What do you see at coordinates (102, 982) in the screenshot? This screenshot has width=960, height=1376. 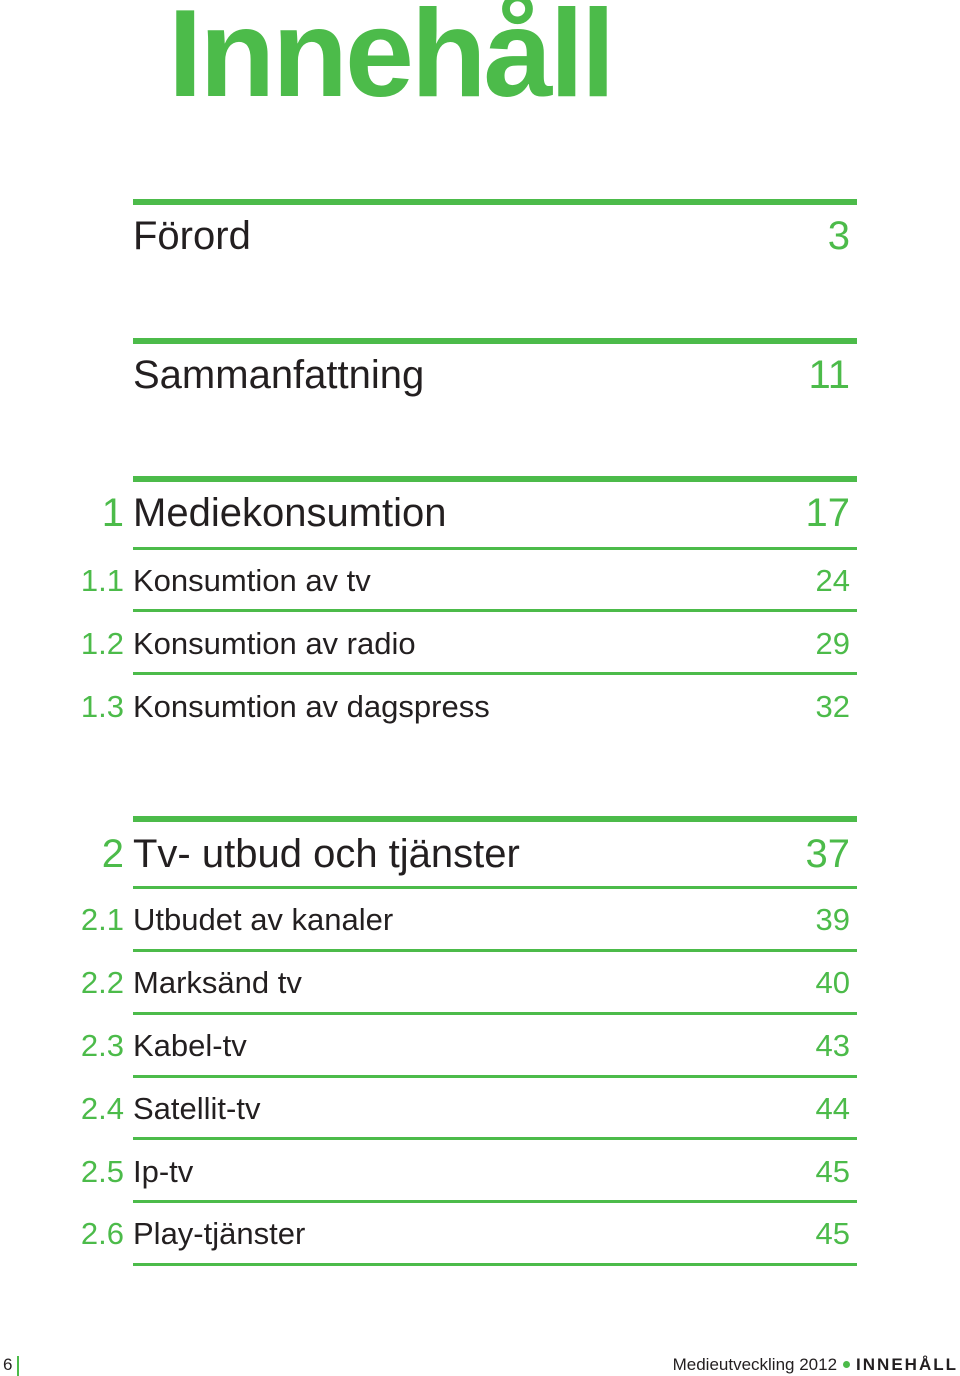 I see `toc-number: 2.2` at bounding box center [102, 982].